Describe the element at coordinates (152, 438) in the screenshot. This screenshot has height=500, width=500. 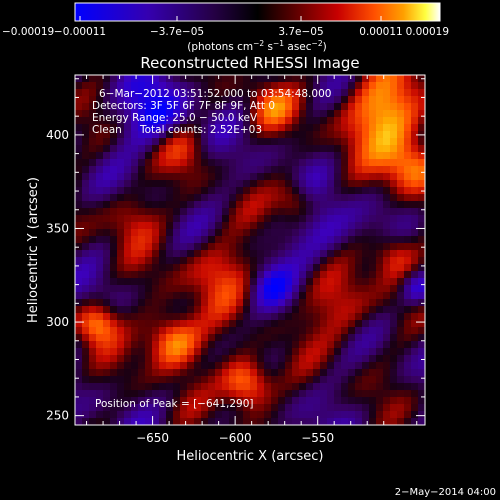
I see `x-tick-label: −650` at that location.